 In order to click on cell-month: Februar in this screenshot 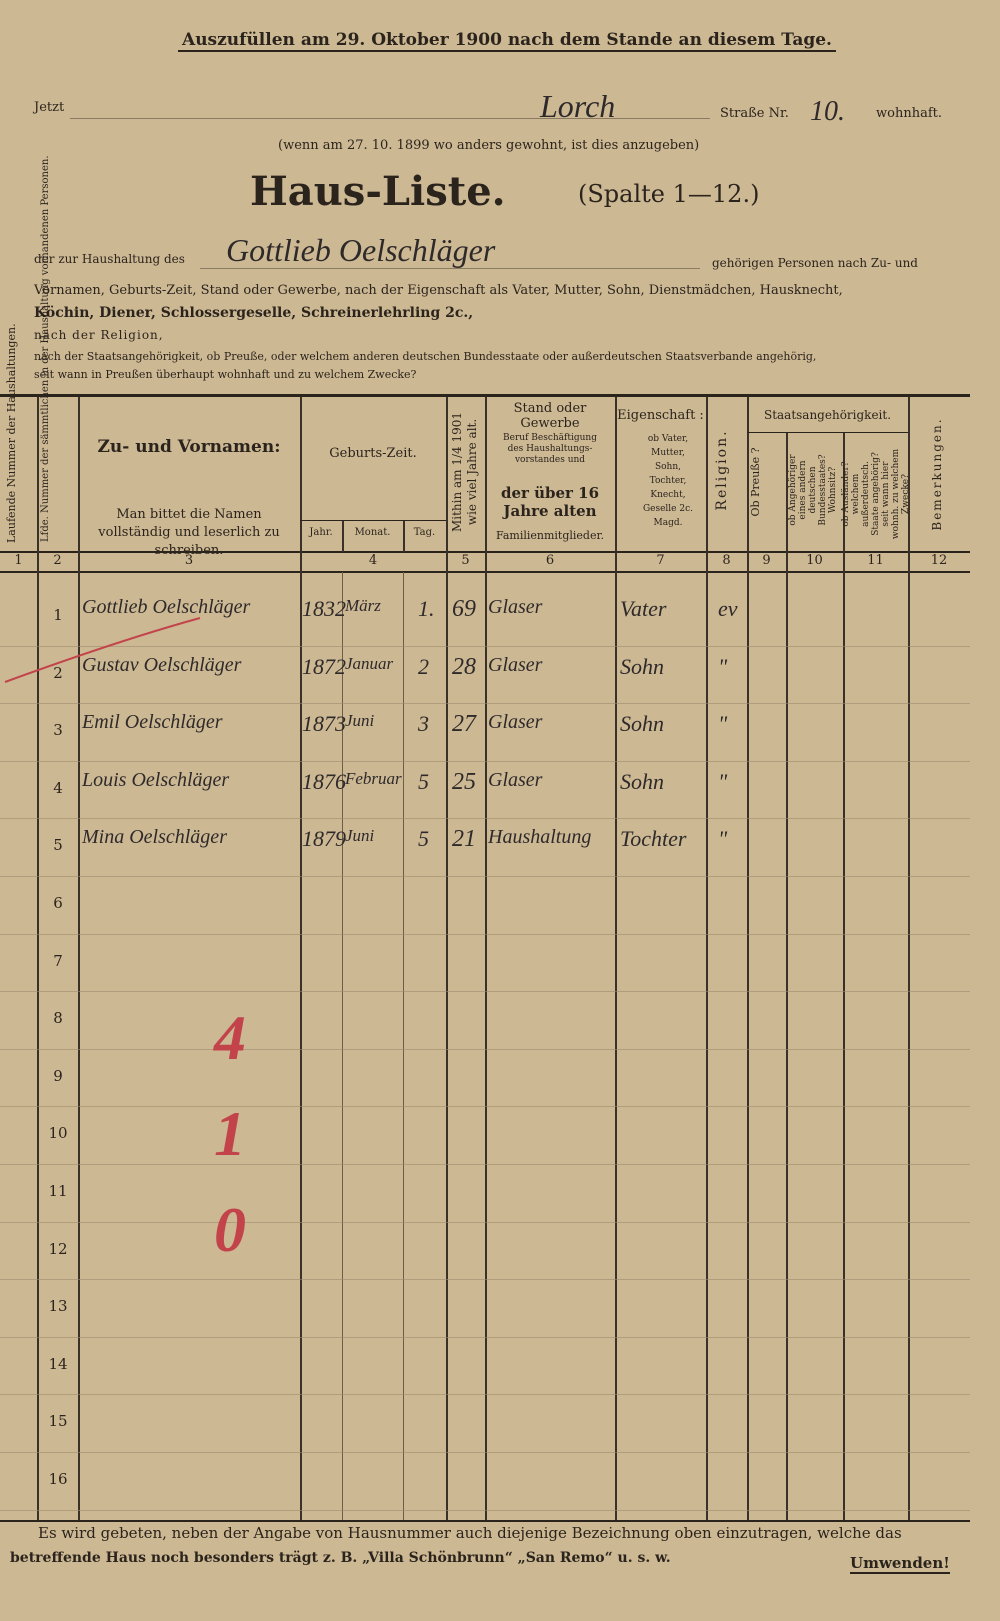, I will do `click(373, 778)`.